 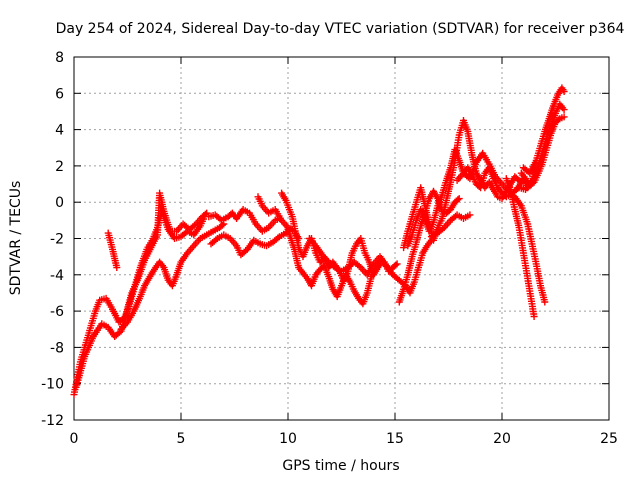 I want to click on x-tick-label: 15, so click(x=395, y=439).